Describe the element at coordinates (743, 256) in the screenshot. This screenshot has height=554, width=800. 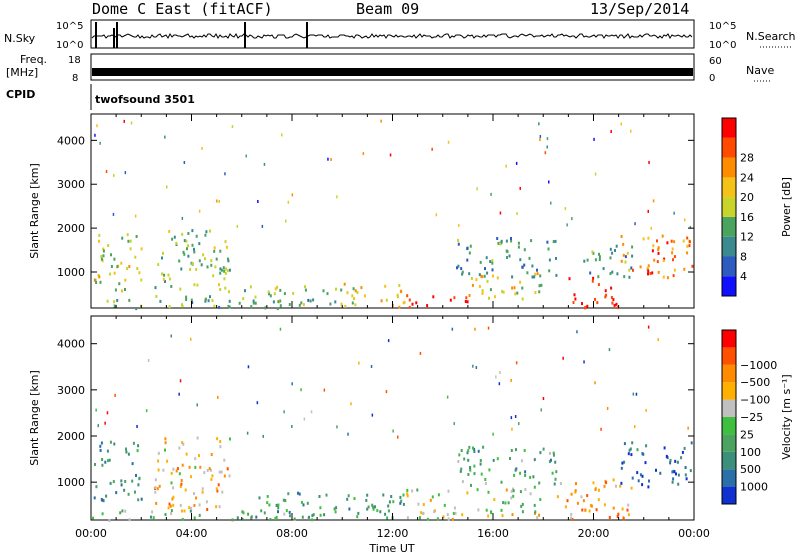
I see `power-colorbar-tick: 8` at that location.